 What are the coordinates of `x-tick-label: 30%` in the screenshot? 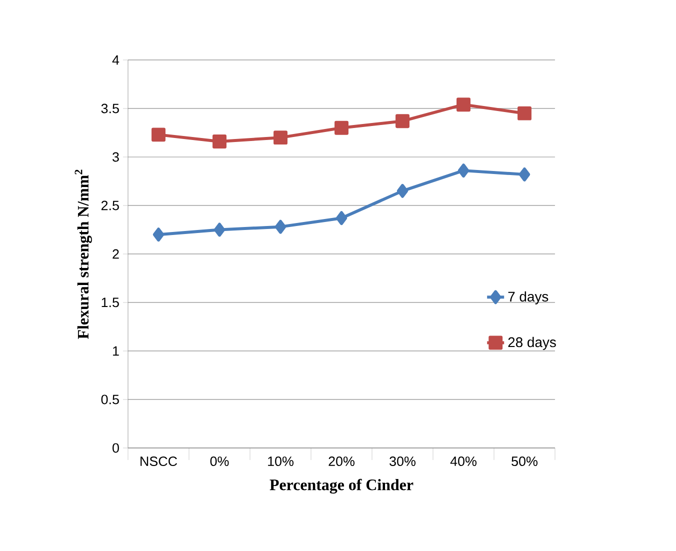 It's located at (403, 461).